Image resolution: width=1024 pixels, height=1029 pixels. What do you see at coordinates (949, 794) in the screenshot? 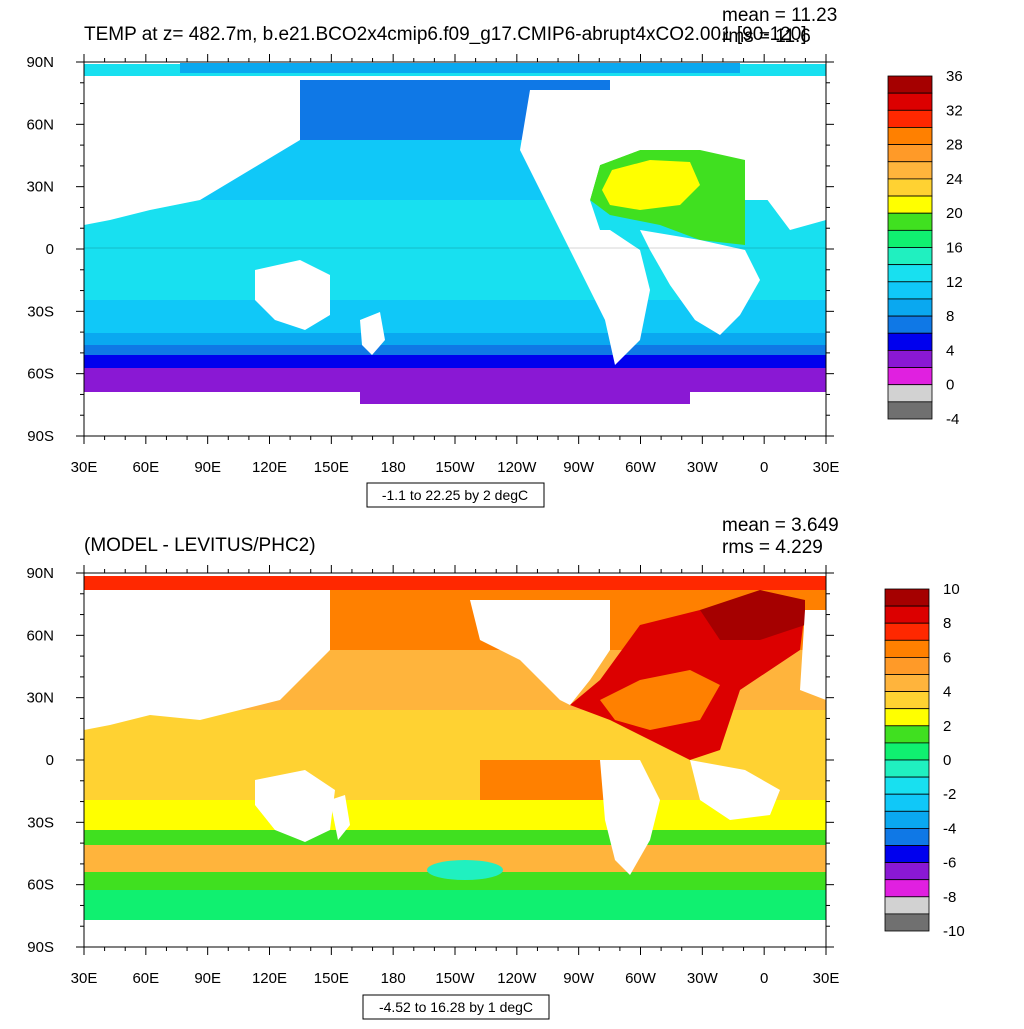
I see `colorbar-label: -2` at bounding box center [949, 794].